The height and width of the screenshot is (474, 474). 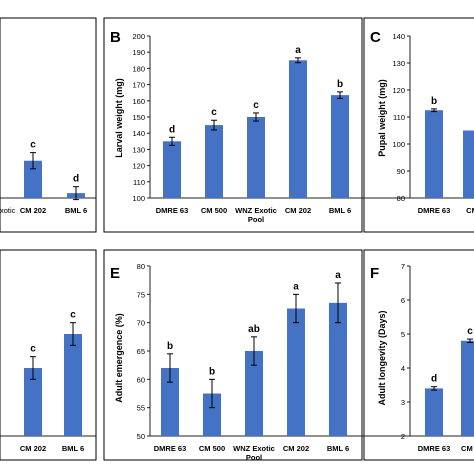 I want to click on panel-f-label: F, so click(x=374, y=273).